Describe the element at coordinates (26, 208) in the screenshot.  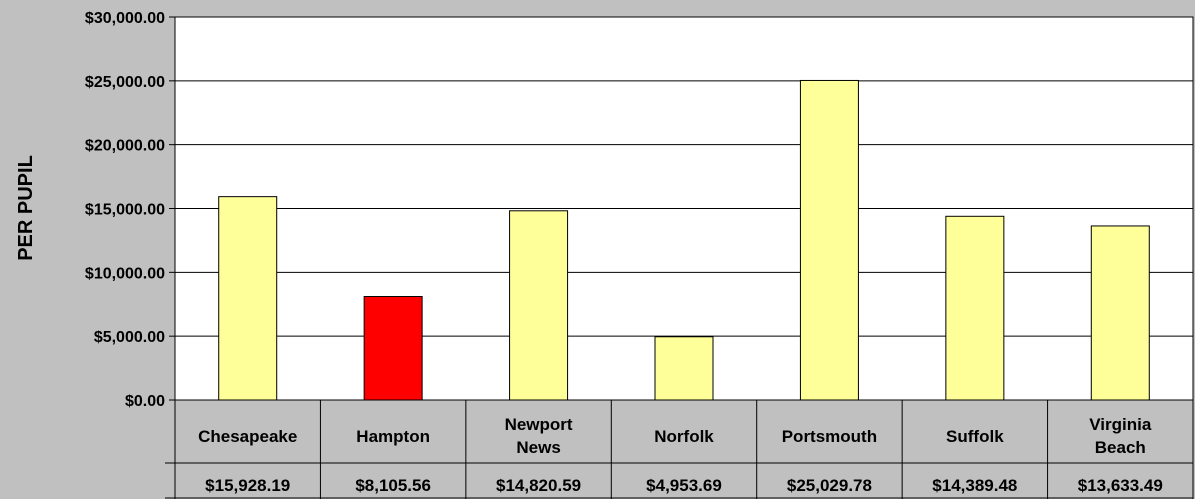
I see `y-axis-label: PER PUPIL` at that location.